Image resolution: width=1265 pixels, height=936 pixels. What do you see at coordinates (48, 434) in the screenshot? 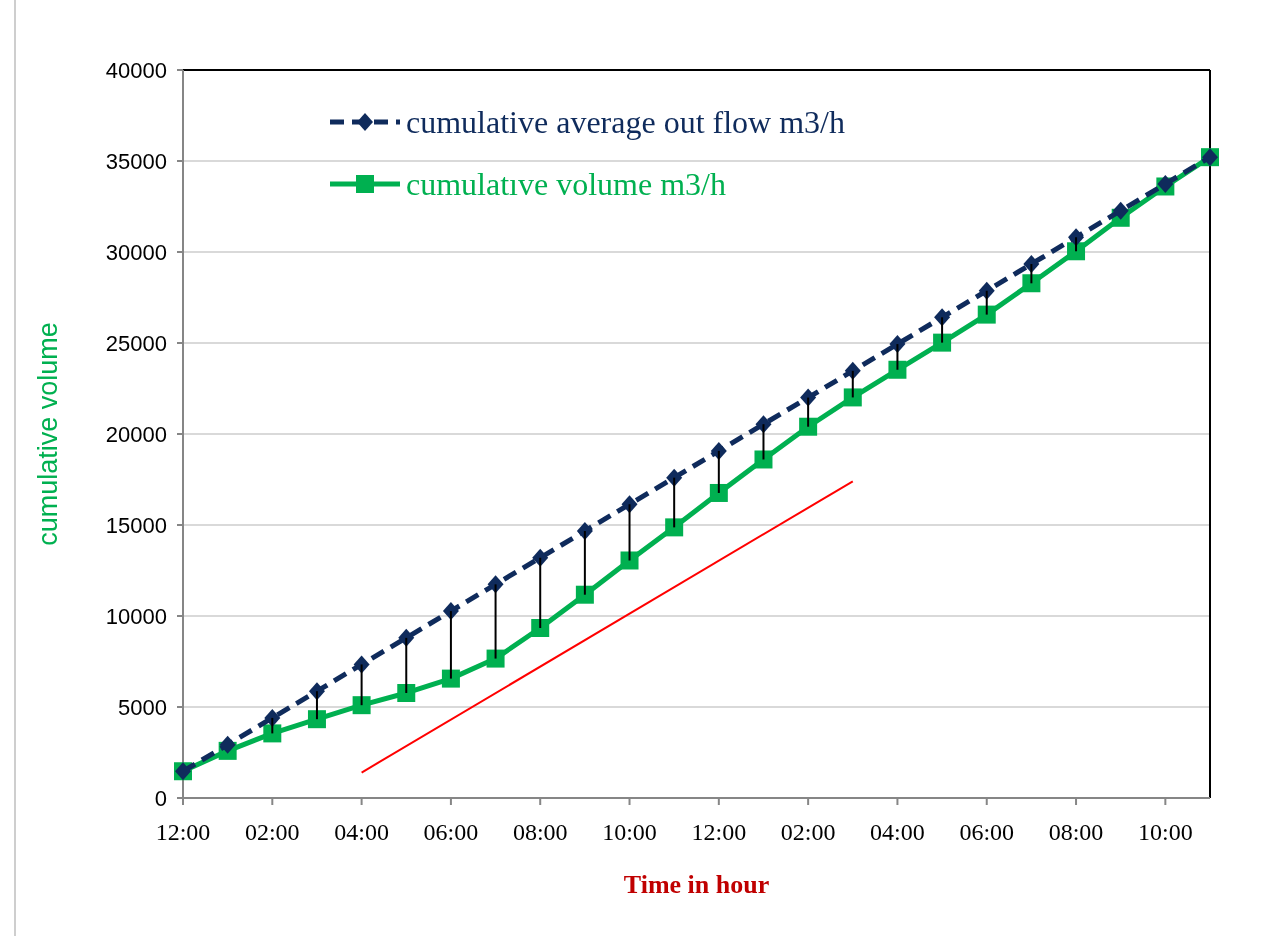
I see `y-axis-title: cumulative volume` at bounding box center [48, 434].